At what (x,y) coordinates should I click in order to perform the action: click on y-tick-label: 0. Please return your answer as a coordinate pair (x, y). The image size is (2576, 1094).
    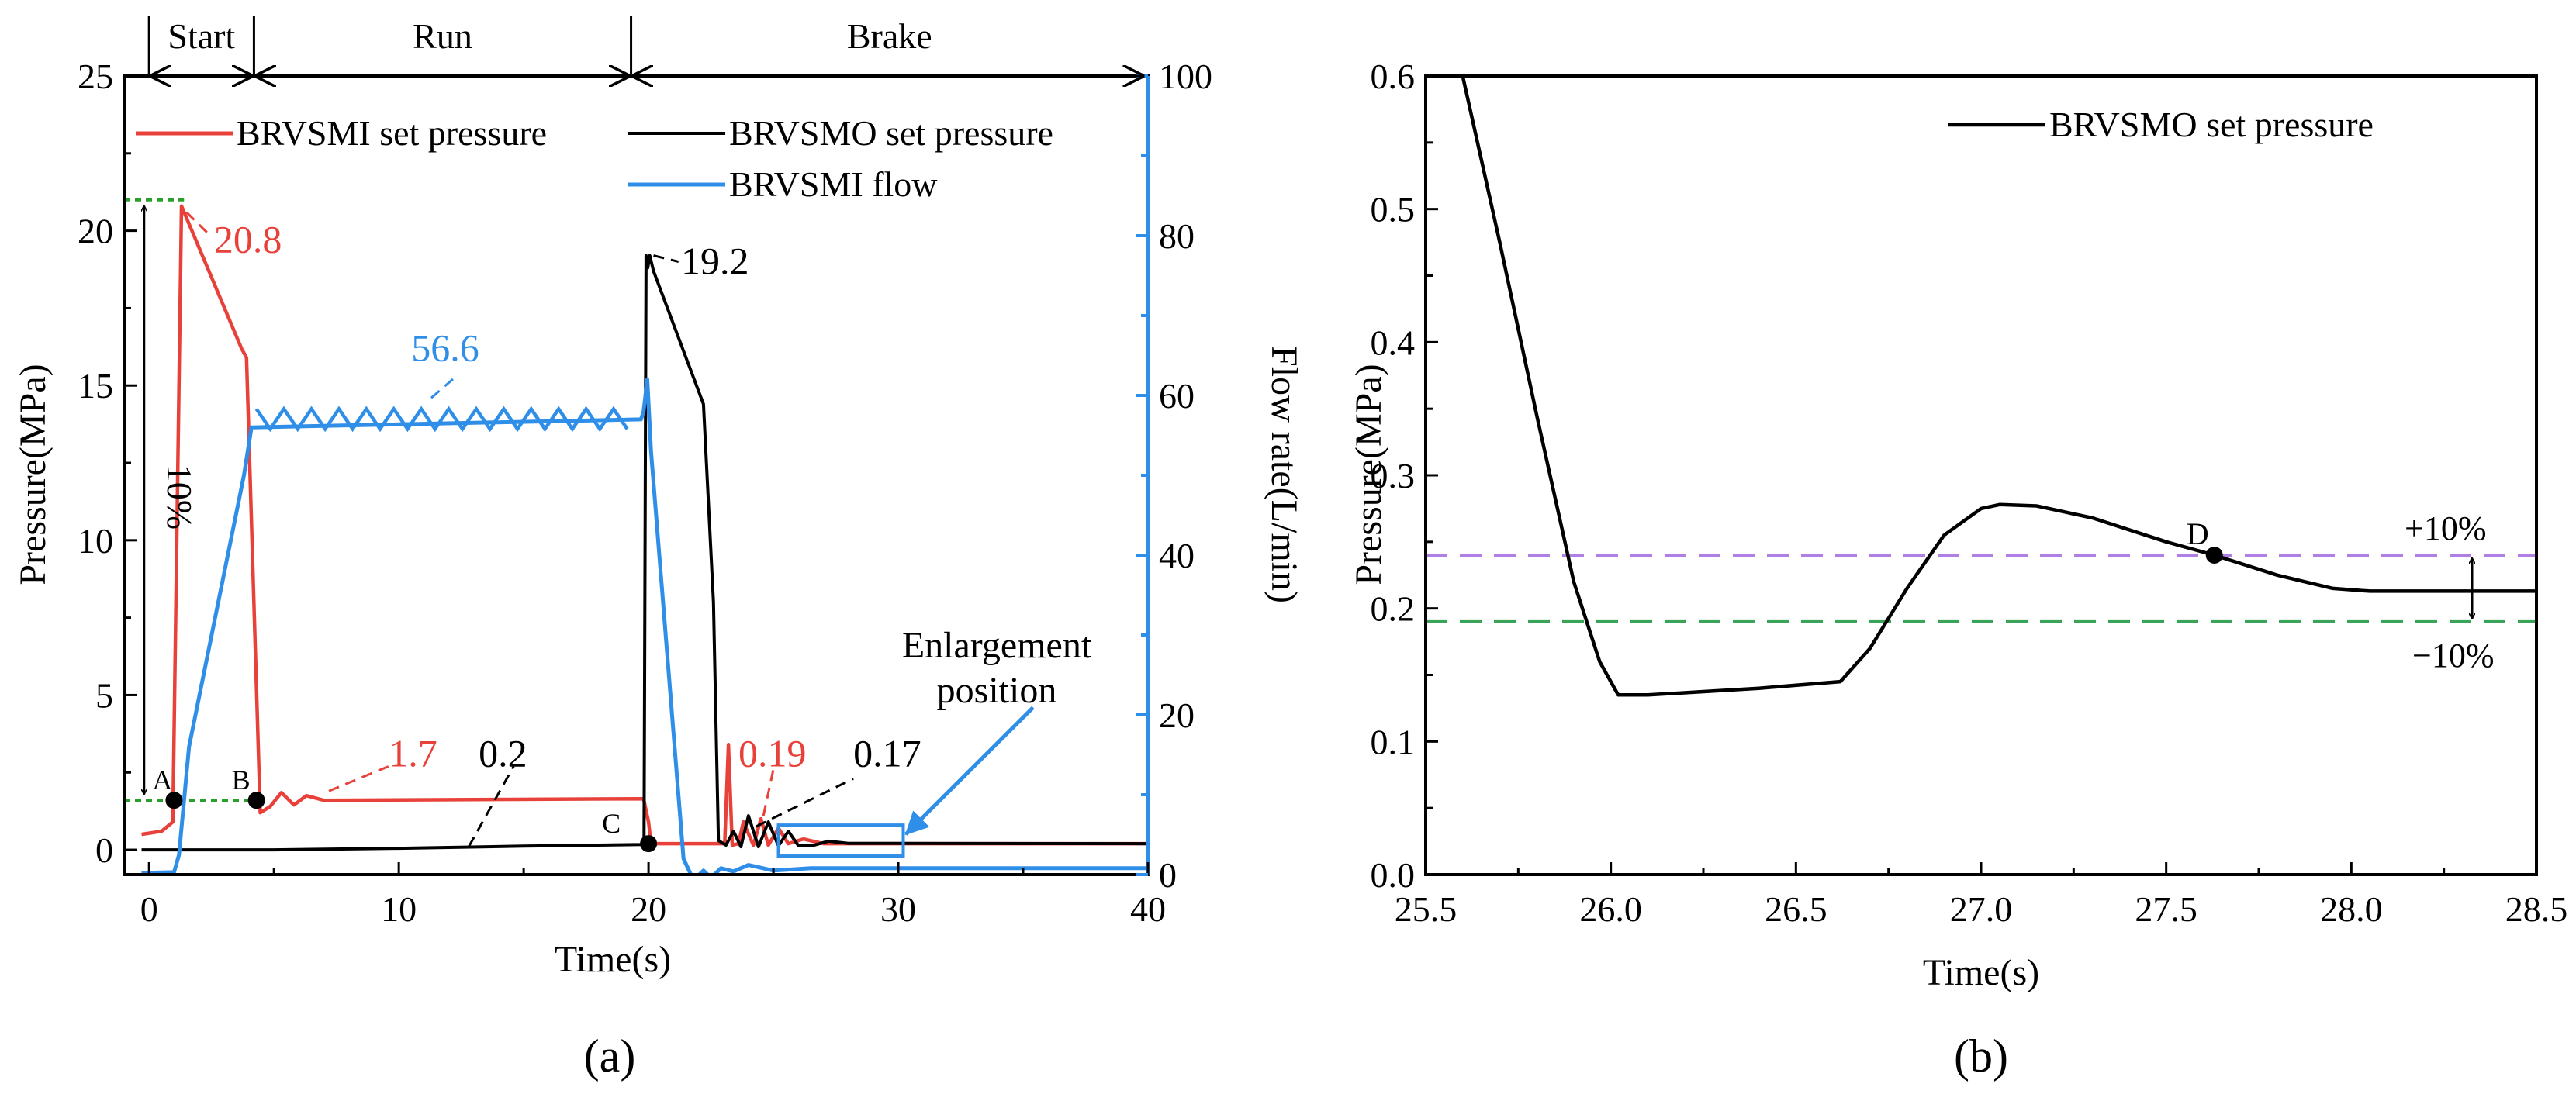
    Looking at the image, I should click on (104, 850).